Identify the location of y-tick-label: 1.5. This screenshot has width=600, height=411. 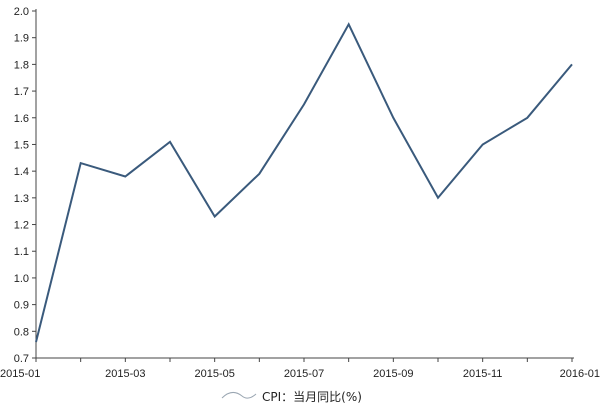
(21, 145).